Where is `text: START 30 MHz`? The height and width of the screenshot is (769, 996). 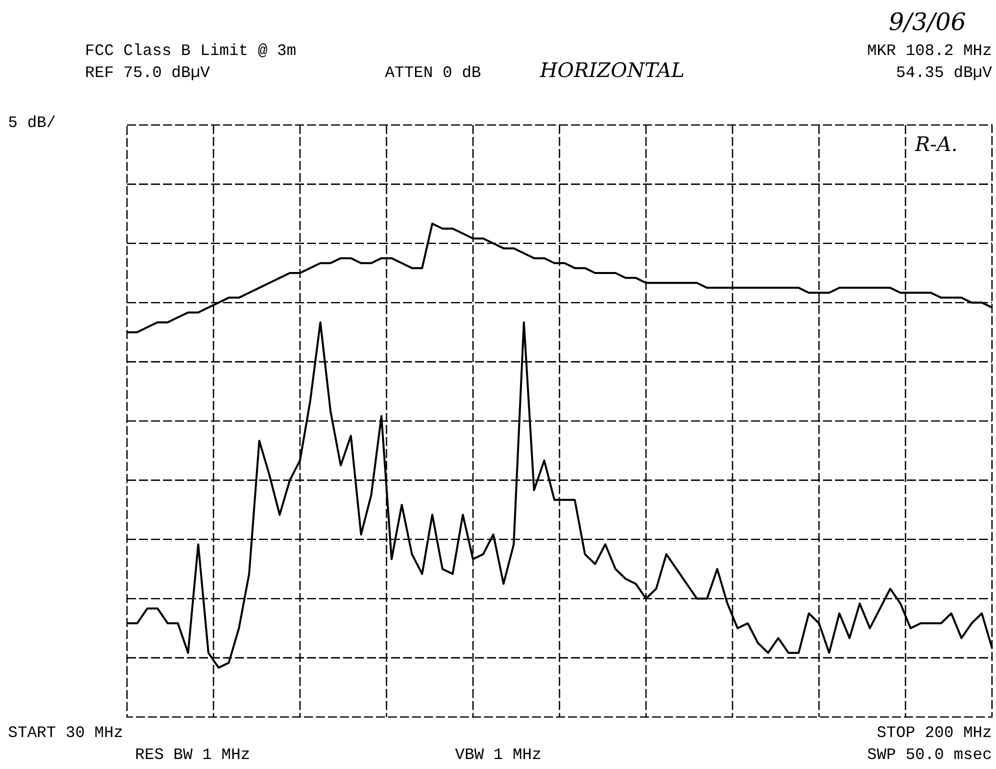
text: START 30 MHz is located at coordinates (66, 734).